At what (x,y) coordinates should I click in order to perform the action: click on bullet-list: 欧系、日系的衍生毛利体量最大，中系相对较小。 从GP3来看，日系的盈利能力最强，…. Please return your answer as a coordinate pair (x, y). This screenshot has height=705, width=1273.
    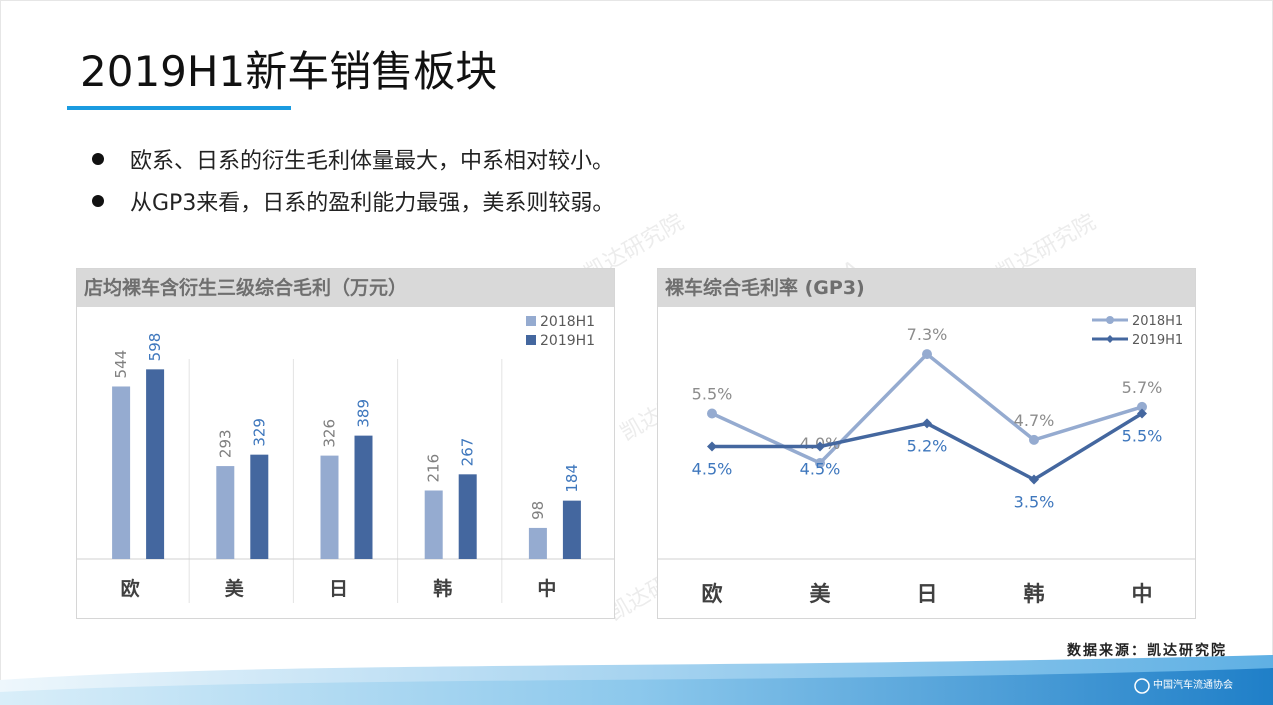
    Looking at the image, I should click on (353, 180).